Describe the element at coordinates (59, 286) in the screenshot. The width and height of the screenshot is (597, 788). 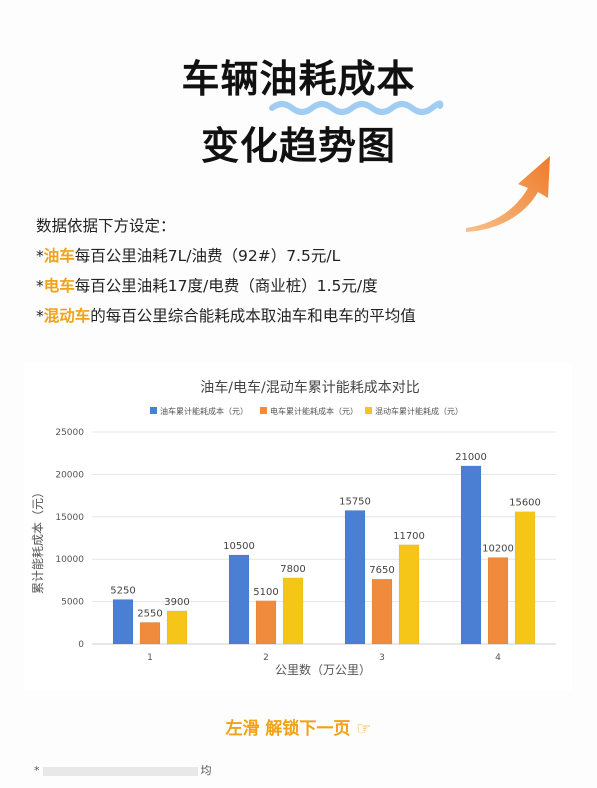
I see `note-highlight-electric: 电车` at that location.